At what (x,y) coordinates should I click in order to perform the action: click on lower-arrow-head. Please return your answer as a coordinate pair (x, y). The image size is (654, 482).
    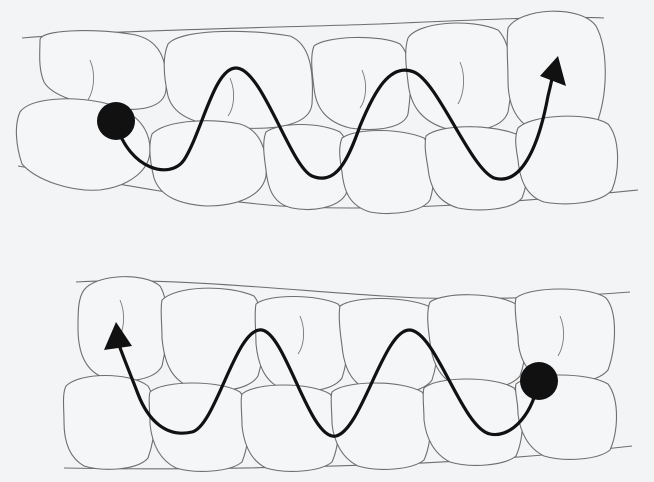
    Looking at the image, I should click on (118, 336).